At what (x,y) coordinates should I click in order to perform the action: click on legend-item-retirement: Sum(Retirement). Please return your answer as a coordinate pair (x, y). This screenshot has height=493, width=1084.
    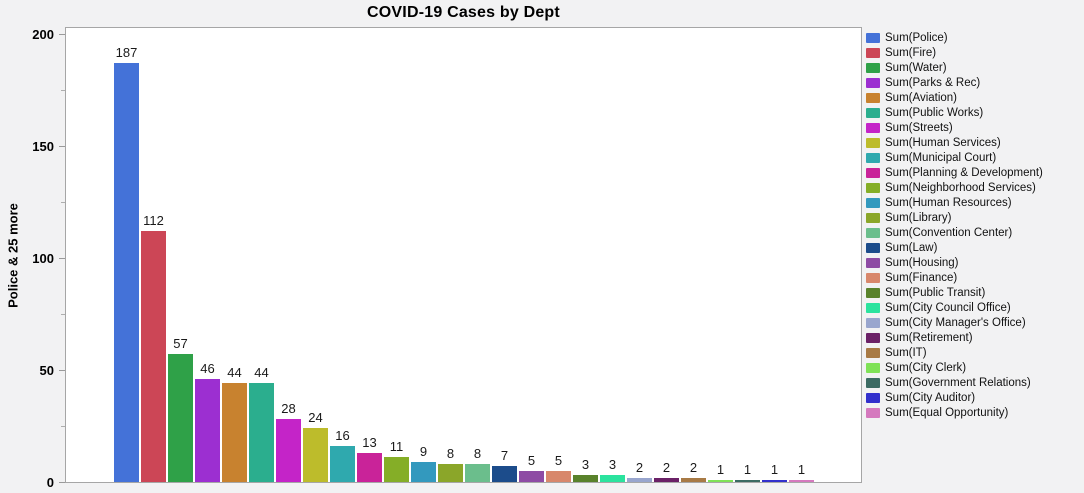
    Looking at the image, I should click on (954, 337).